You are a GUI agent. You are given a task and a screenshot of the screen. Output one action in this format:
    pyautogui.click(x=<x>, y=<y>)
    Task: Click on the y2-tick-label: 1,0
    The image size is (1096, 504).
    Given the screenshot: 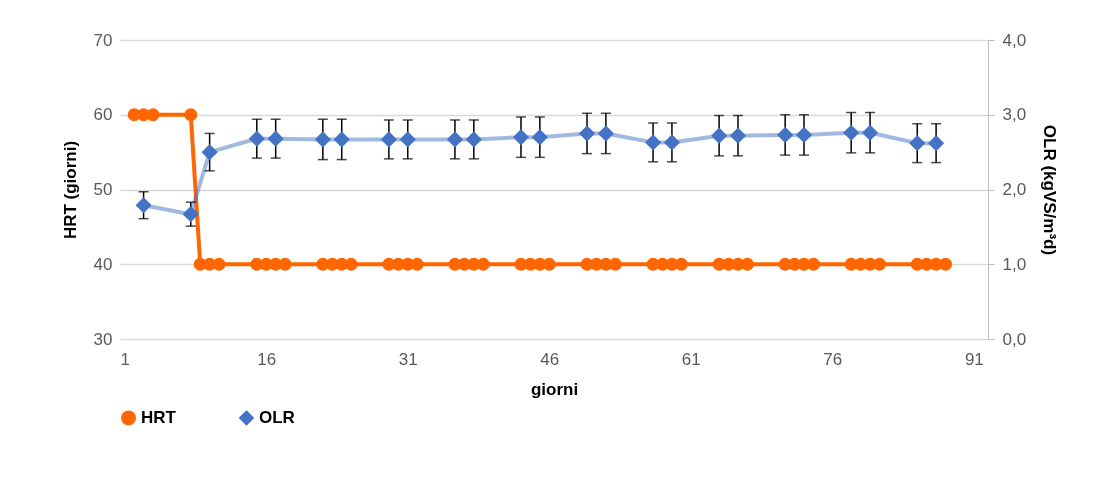 What is the action you would take?
    pyautogui.click(x=1014, y=264)
    